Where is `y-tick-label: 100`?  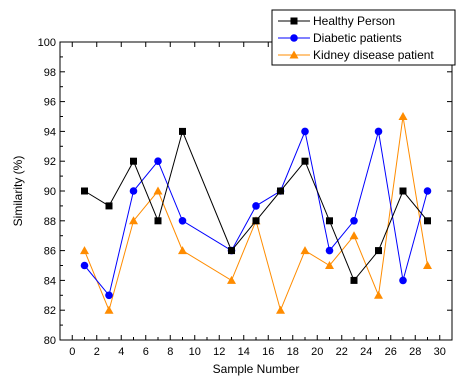
y-tick-label: 100 is located at coordinates (47, 43).